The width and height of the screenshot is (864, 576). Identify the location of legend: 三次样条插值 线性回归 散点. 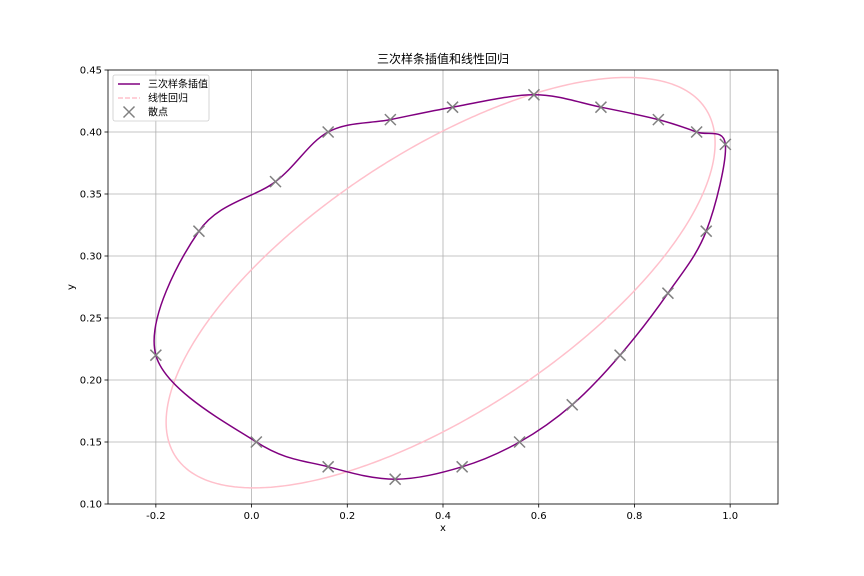
(161, 98).